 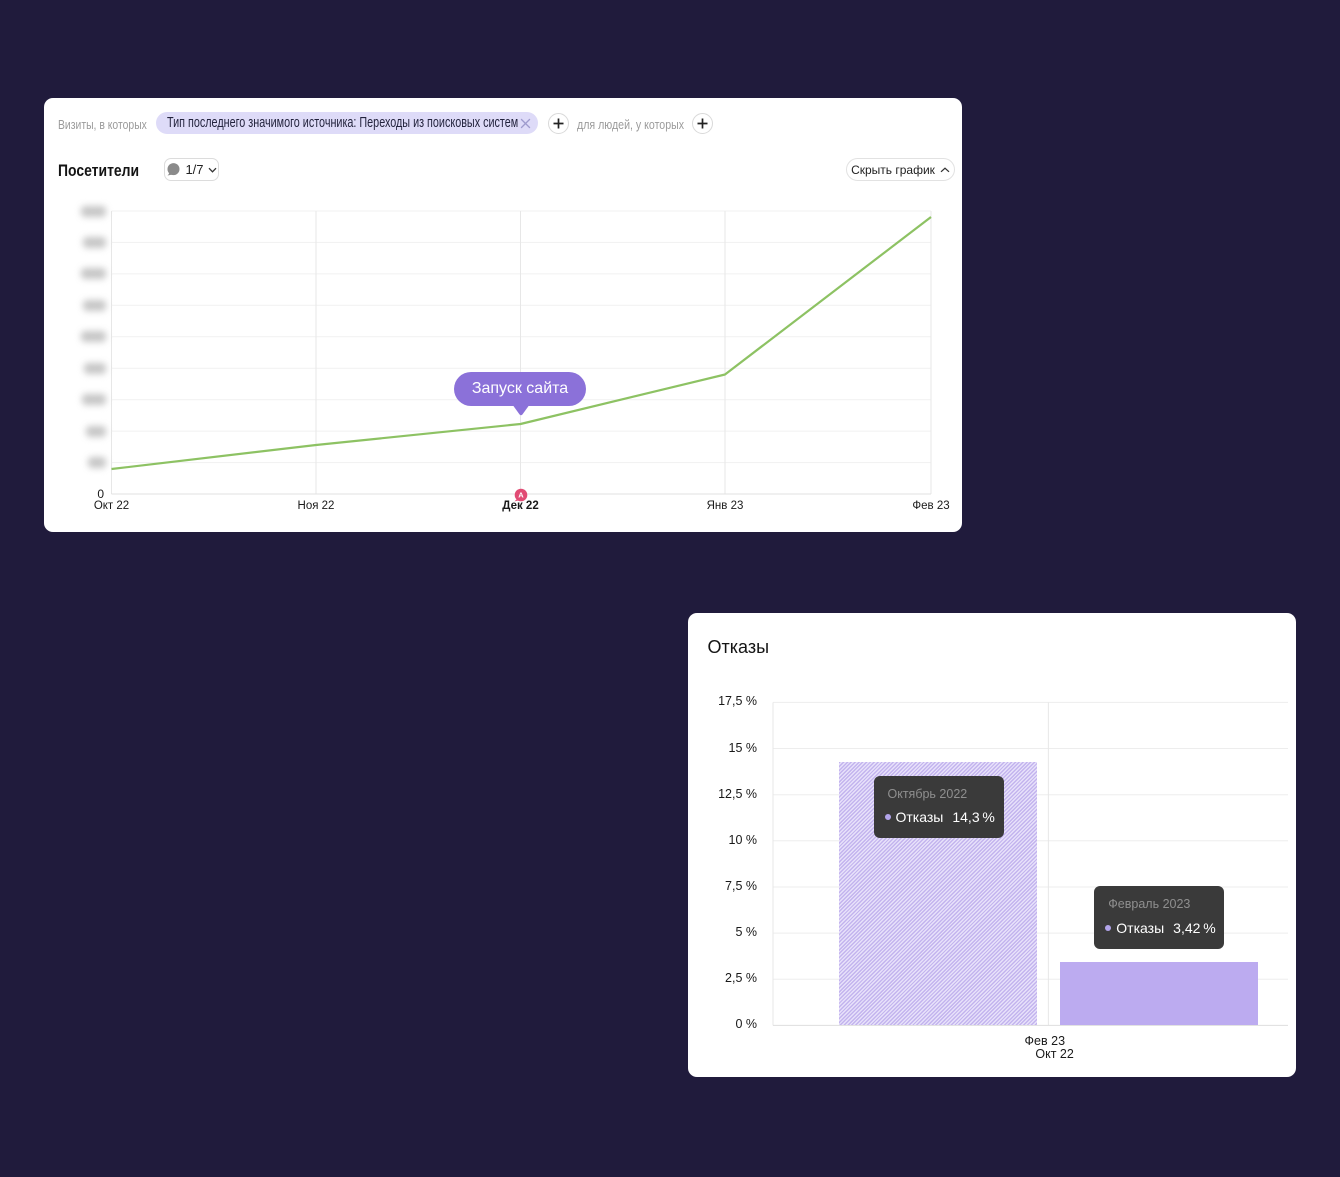 What do you see at coordinates (521, 495) in the screenshot?
I see `svg-text: A` at bounding box center [521, 495].